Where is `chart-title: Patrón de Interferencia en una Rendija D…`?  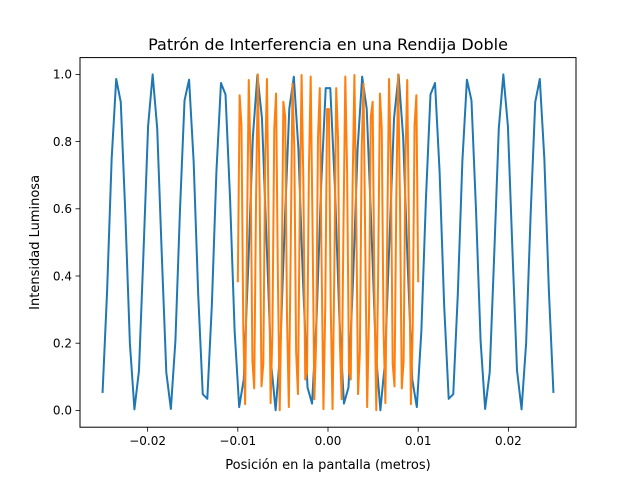 chart-title: Patrón de Interferencia en una Rendija D… is located at coordinates (328, 44).